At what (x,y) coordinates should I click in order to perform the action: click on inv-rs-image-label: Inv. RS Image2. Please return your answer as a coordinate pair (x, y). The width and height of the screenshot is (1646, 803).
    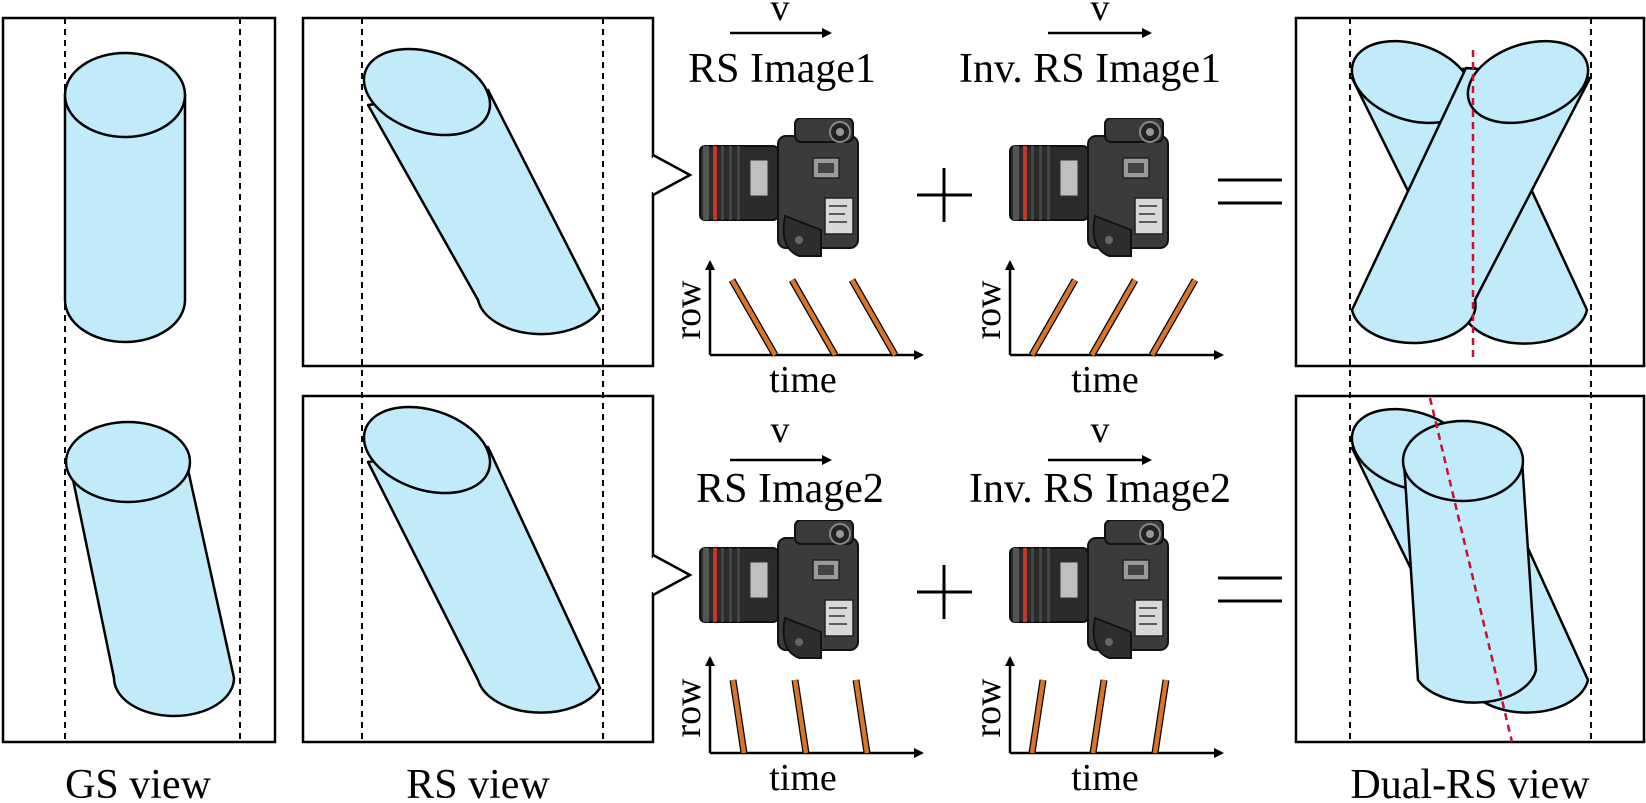
    Looking at the image, I should click on (1100, 489).